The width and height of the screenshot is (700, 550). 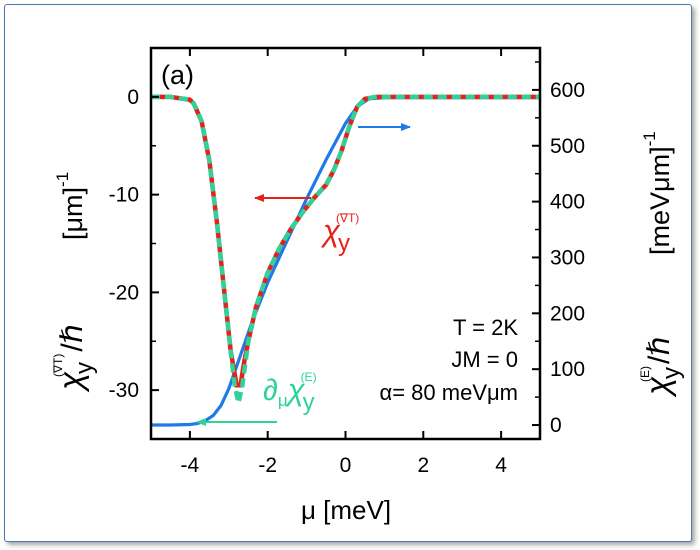 What do you see at coordinates (74, 282) in the screenshot?
I see `left-axis-title: χy(∇T)/ℏ [μm]-1` at bounding box center [74, 282].